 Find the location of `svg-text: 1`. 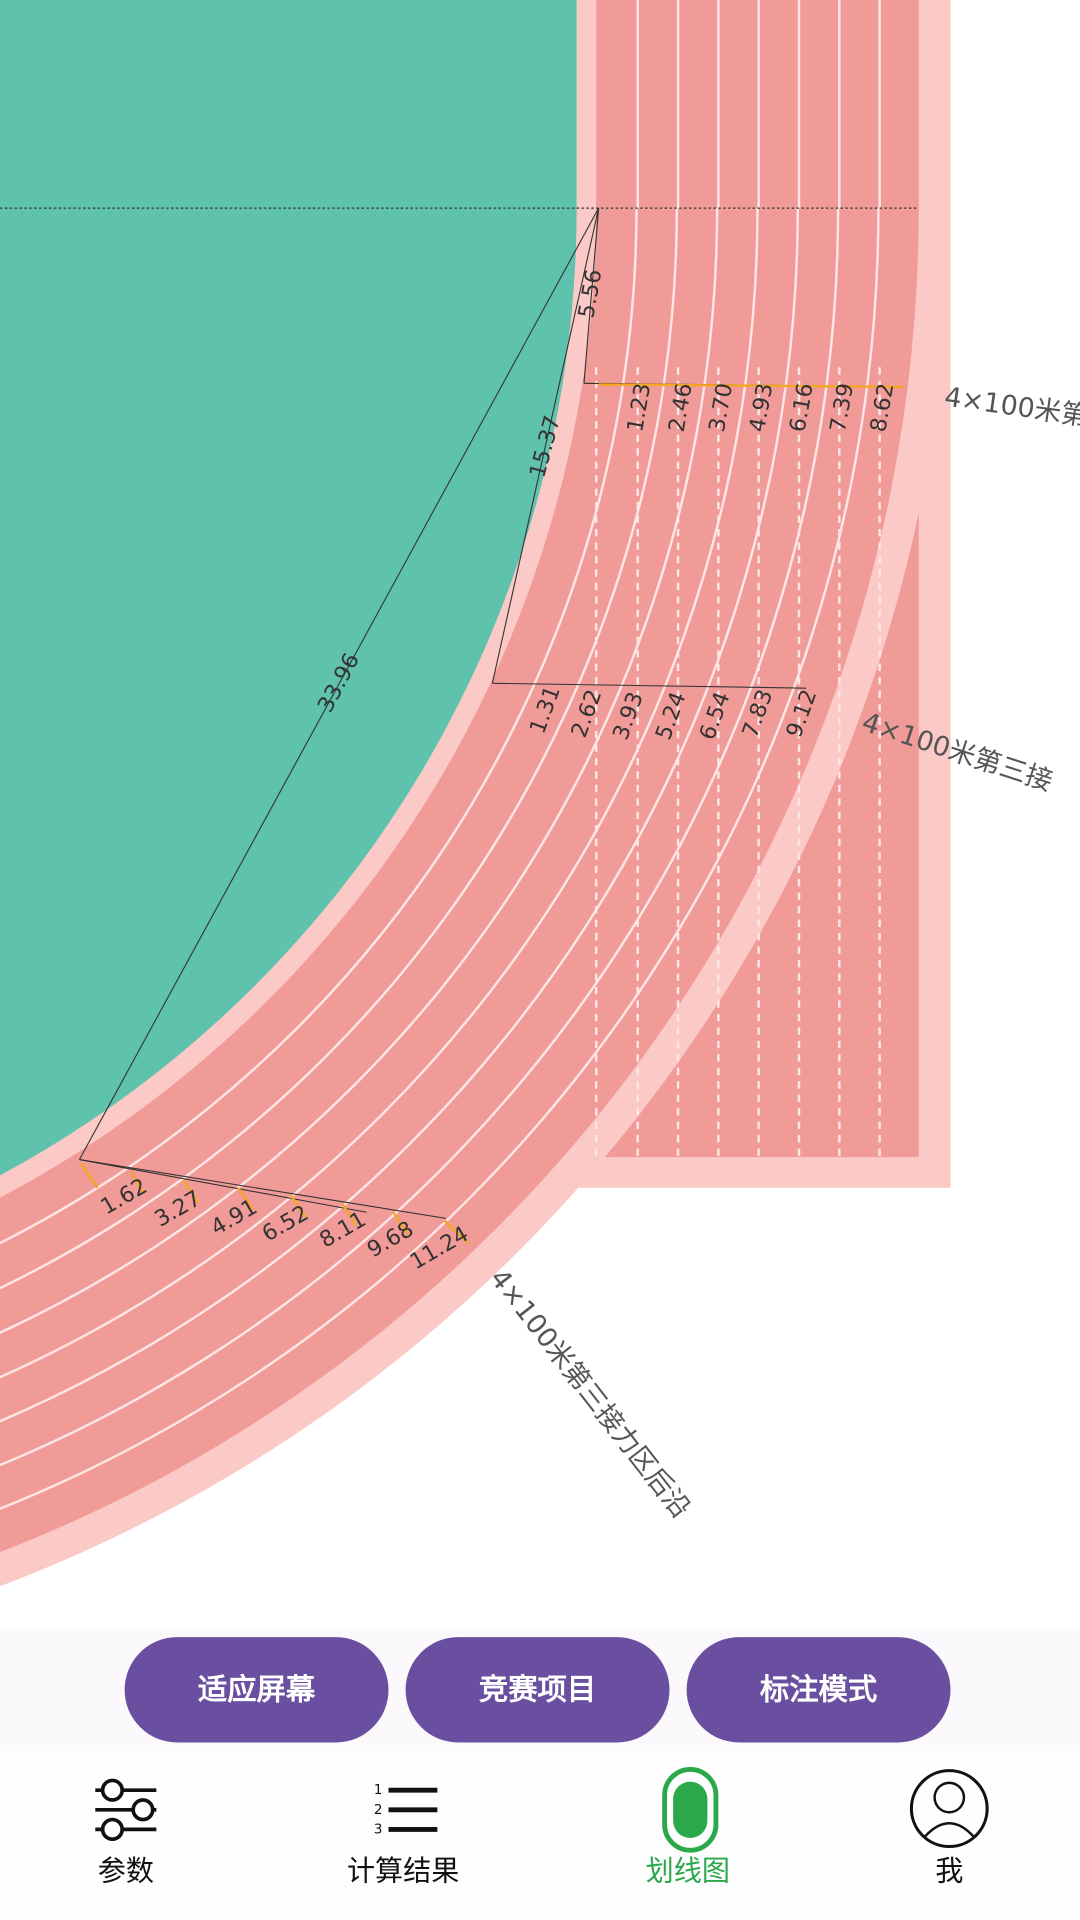

svg-text: 1 is located at coordinates (378, 1790).